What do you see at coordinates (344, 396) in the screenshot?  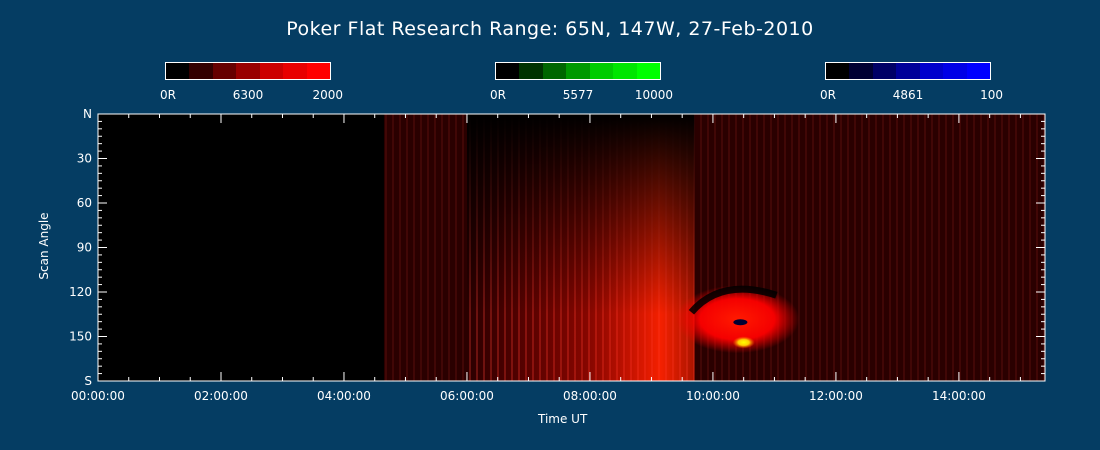 I see `x-tick-label: 04:00:00` at bounding box center [344, 396].